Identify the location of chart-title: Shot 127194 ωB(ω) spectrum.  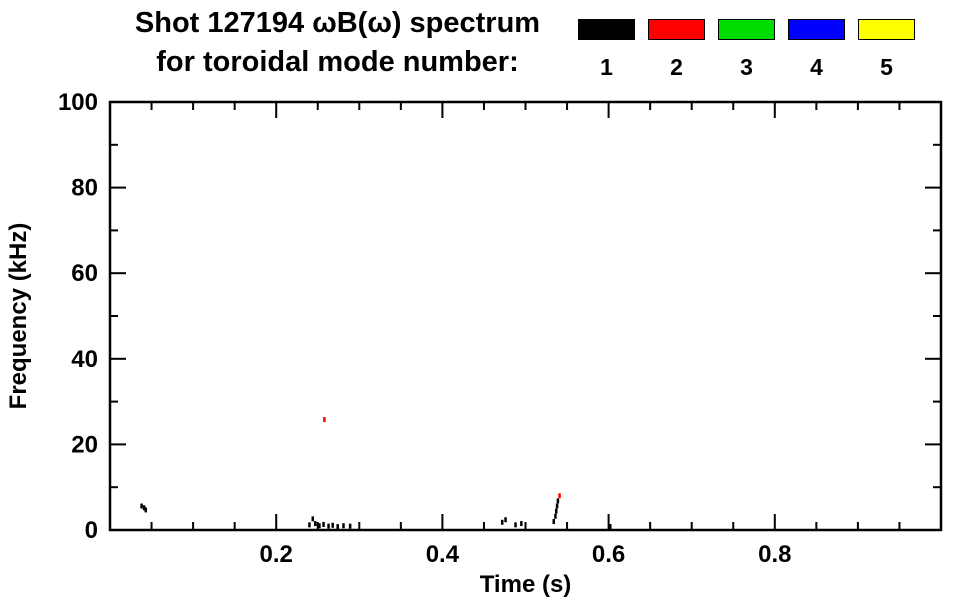
(337, 23).